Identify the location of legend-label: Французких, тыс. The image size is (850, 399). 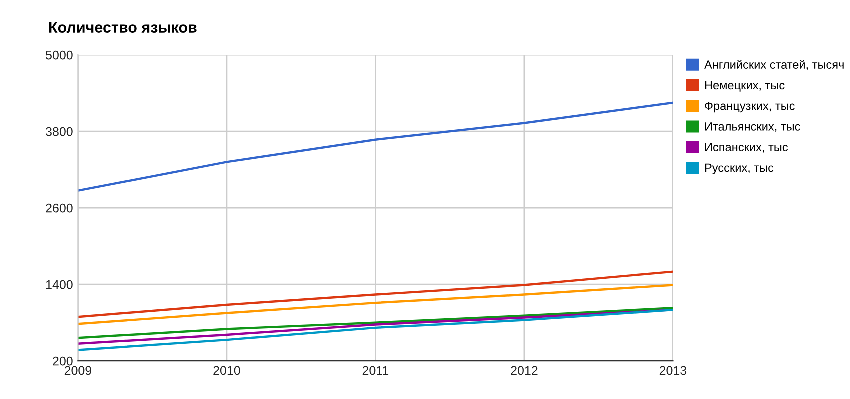
(750, 107).